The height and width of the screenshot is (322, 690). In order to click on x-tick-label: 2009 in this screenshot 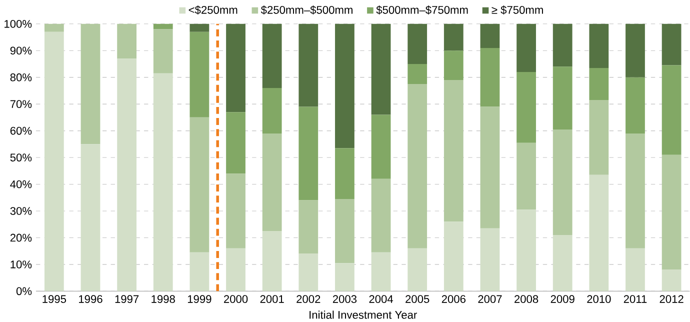, I will do `click(562, 298)`.